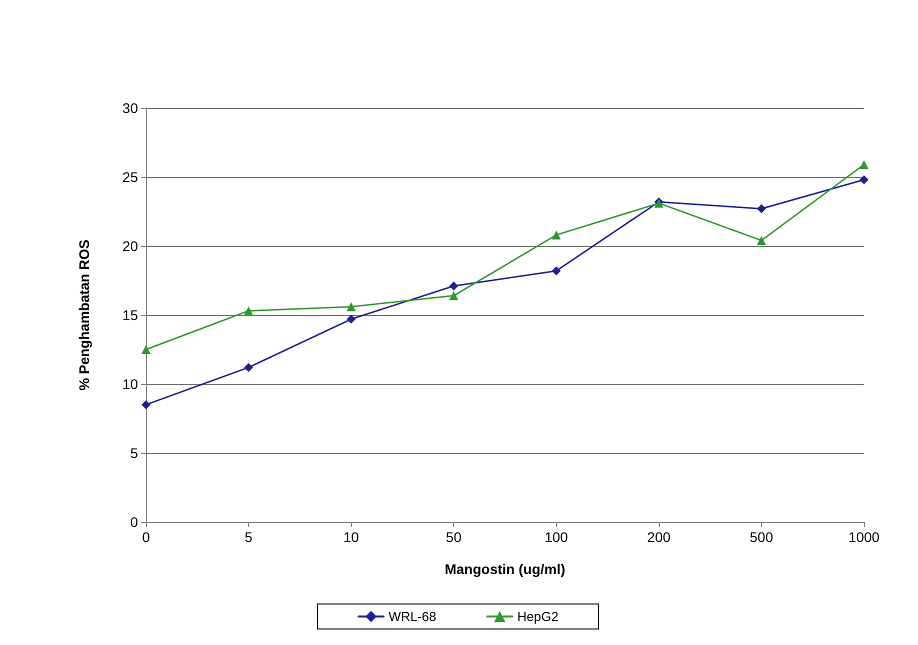 The width and height of the screenshot is (918, 645). I want to click on x-axis-title: Mangostin (ug/ml), so click(505, 569).